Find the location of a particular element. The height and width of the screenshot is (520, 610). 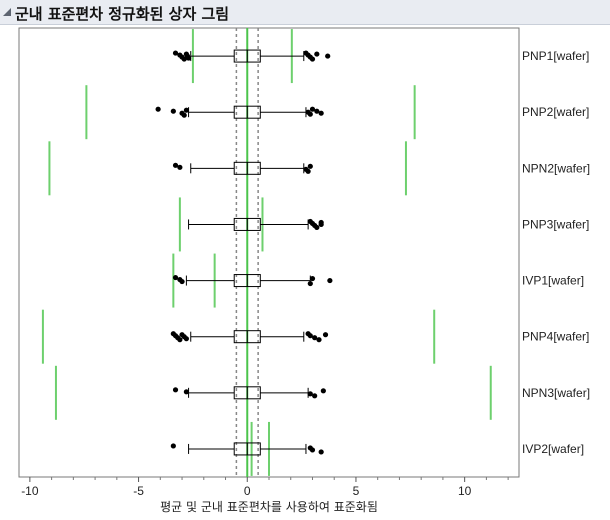

row-label: PNP1[wafer] is located at coordinates (555, 56).